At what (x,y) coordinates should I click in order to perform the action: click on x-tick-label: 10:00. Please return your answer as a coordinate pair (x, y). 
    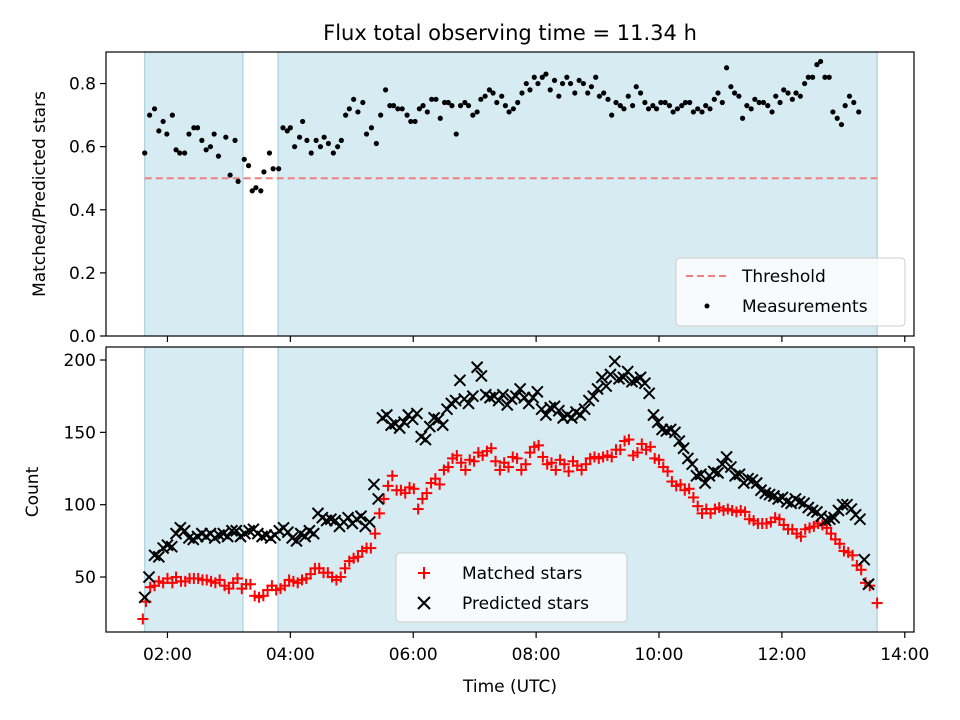
    Looking at the image, I should click on (659, 655).